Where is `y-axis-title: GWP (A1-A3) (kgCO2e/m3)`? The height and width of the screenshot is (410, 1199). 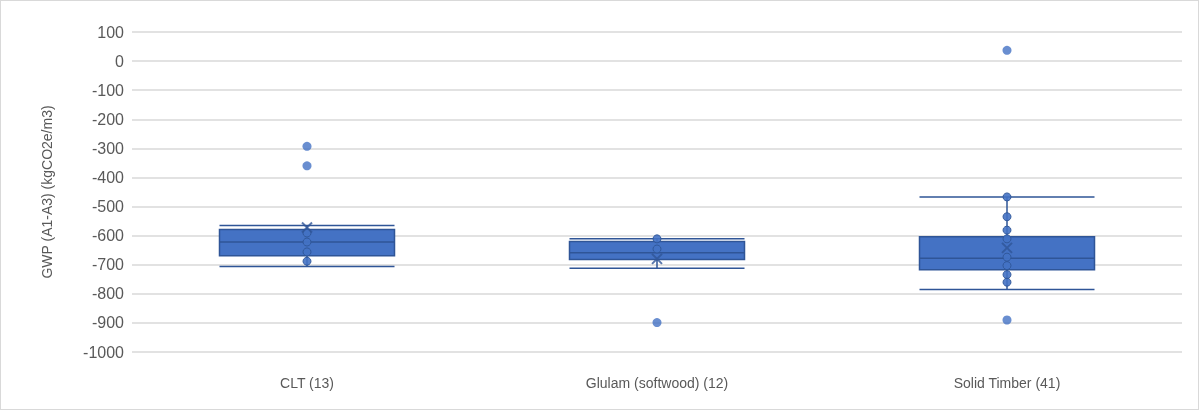 y-axis-title: GWP (A1-A3) (kgCO2e/m3) is located at coordinates (47, 192).